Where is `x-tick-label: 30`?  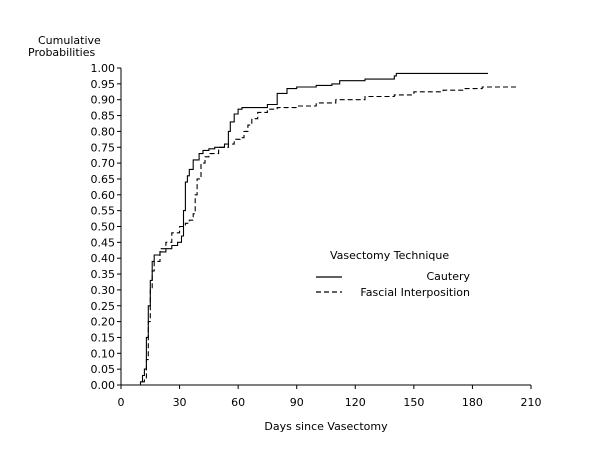
x-tick-label: 30 is located at coordinates (180, 402).